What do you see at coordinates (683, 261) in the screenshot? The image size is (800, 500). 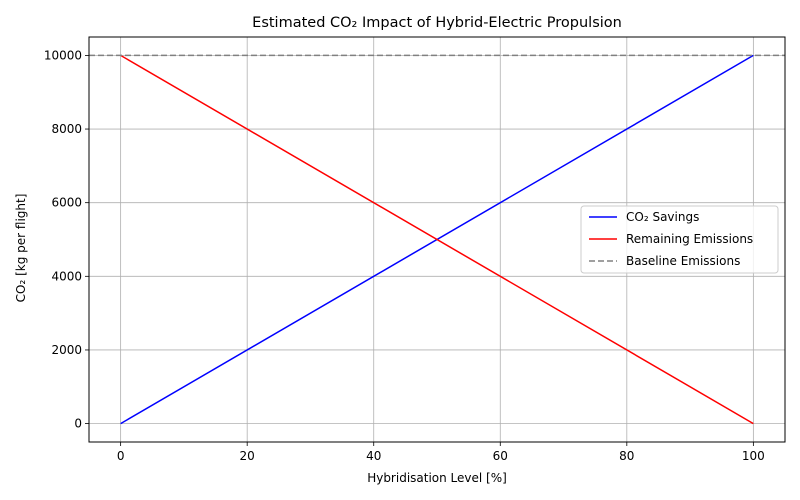 I see `legend-entry: Baseline Emissions` at bounding box center [683, 261].